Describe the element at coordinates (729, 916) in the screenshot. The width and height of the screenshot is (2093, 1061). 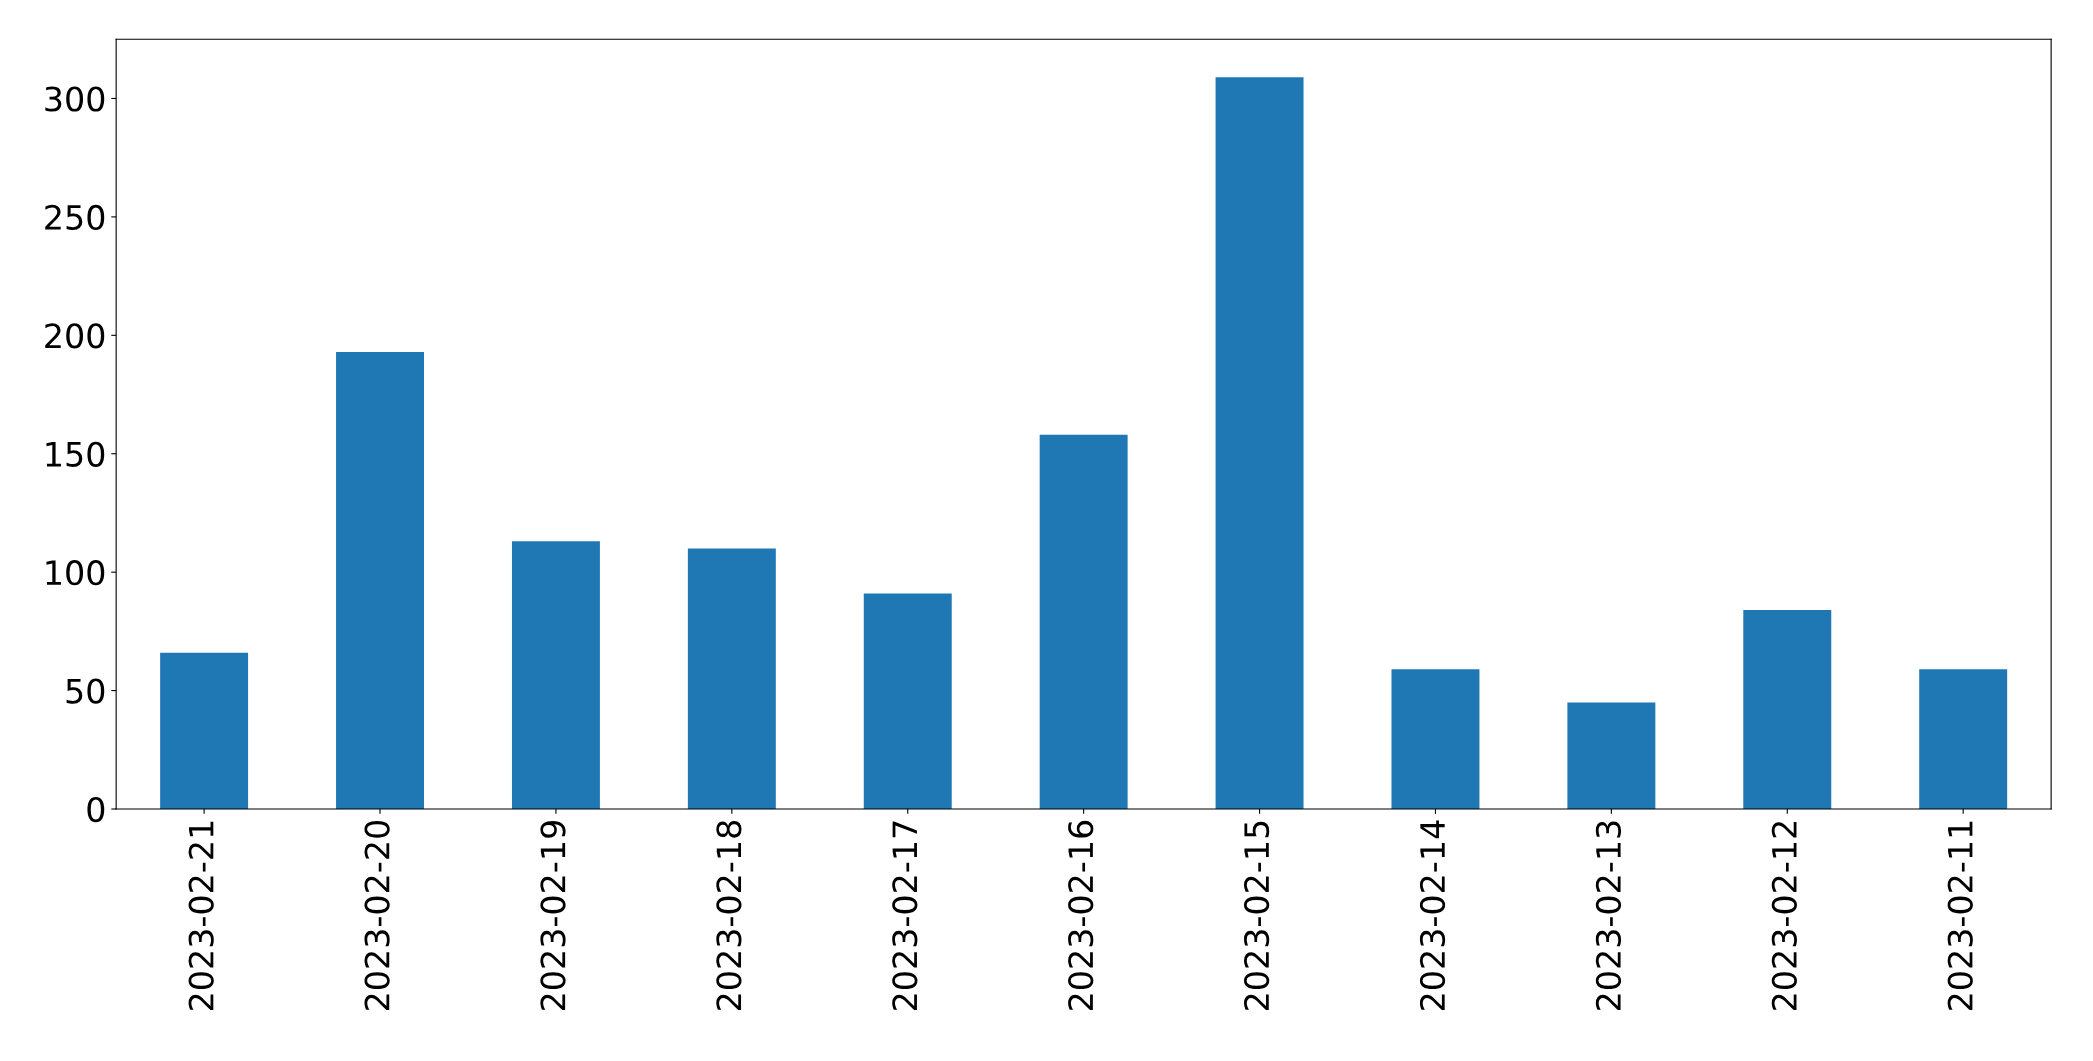
I see `x-tick-label: 2023-02-18` at that location.